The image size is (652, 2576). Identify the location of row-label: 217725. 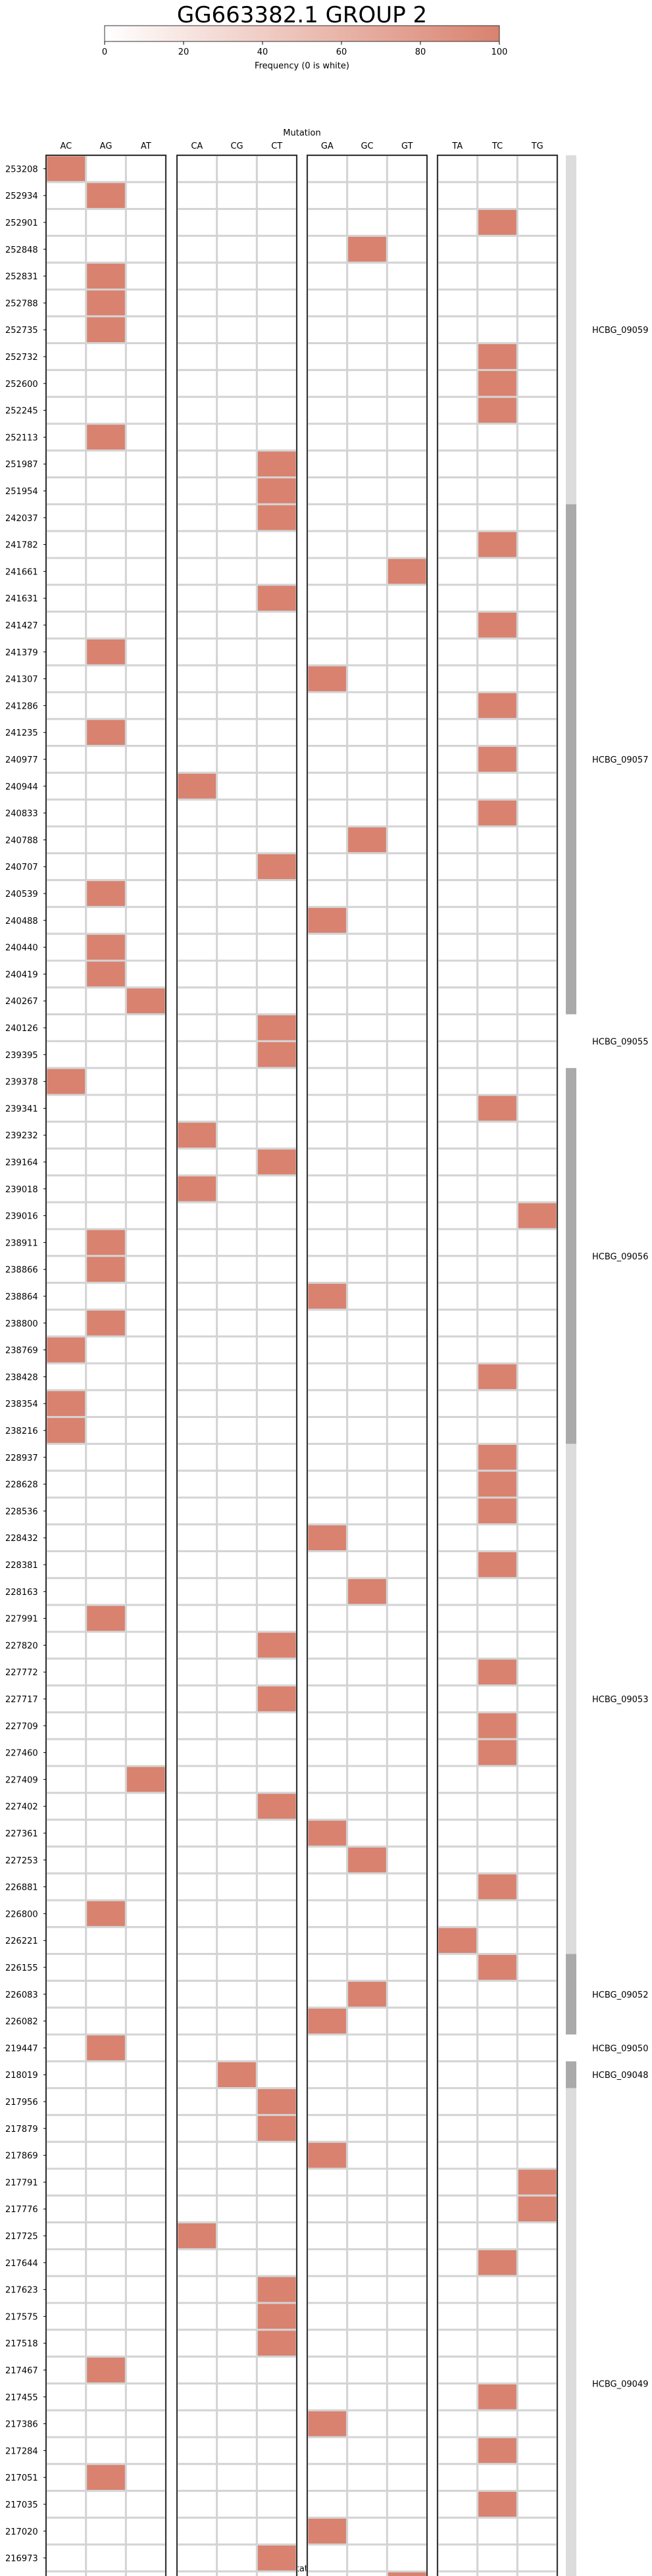
(21, 2237).